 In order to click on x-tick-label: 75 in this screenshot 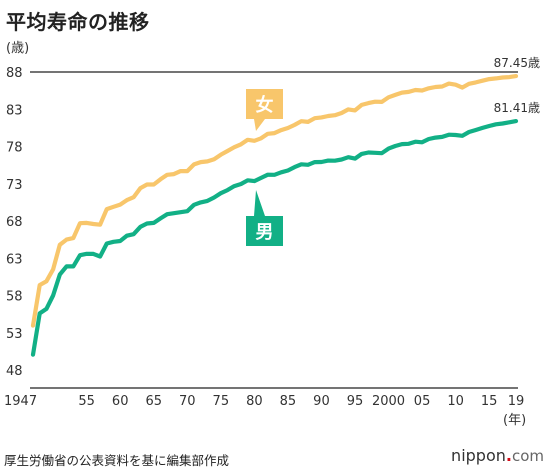, I will do `click(221, 401)`.